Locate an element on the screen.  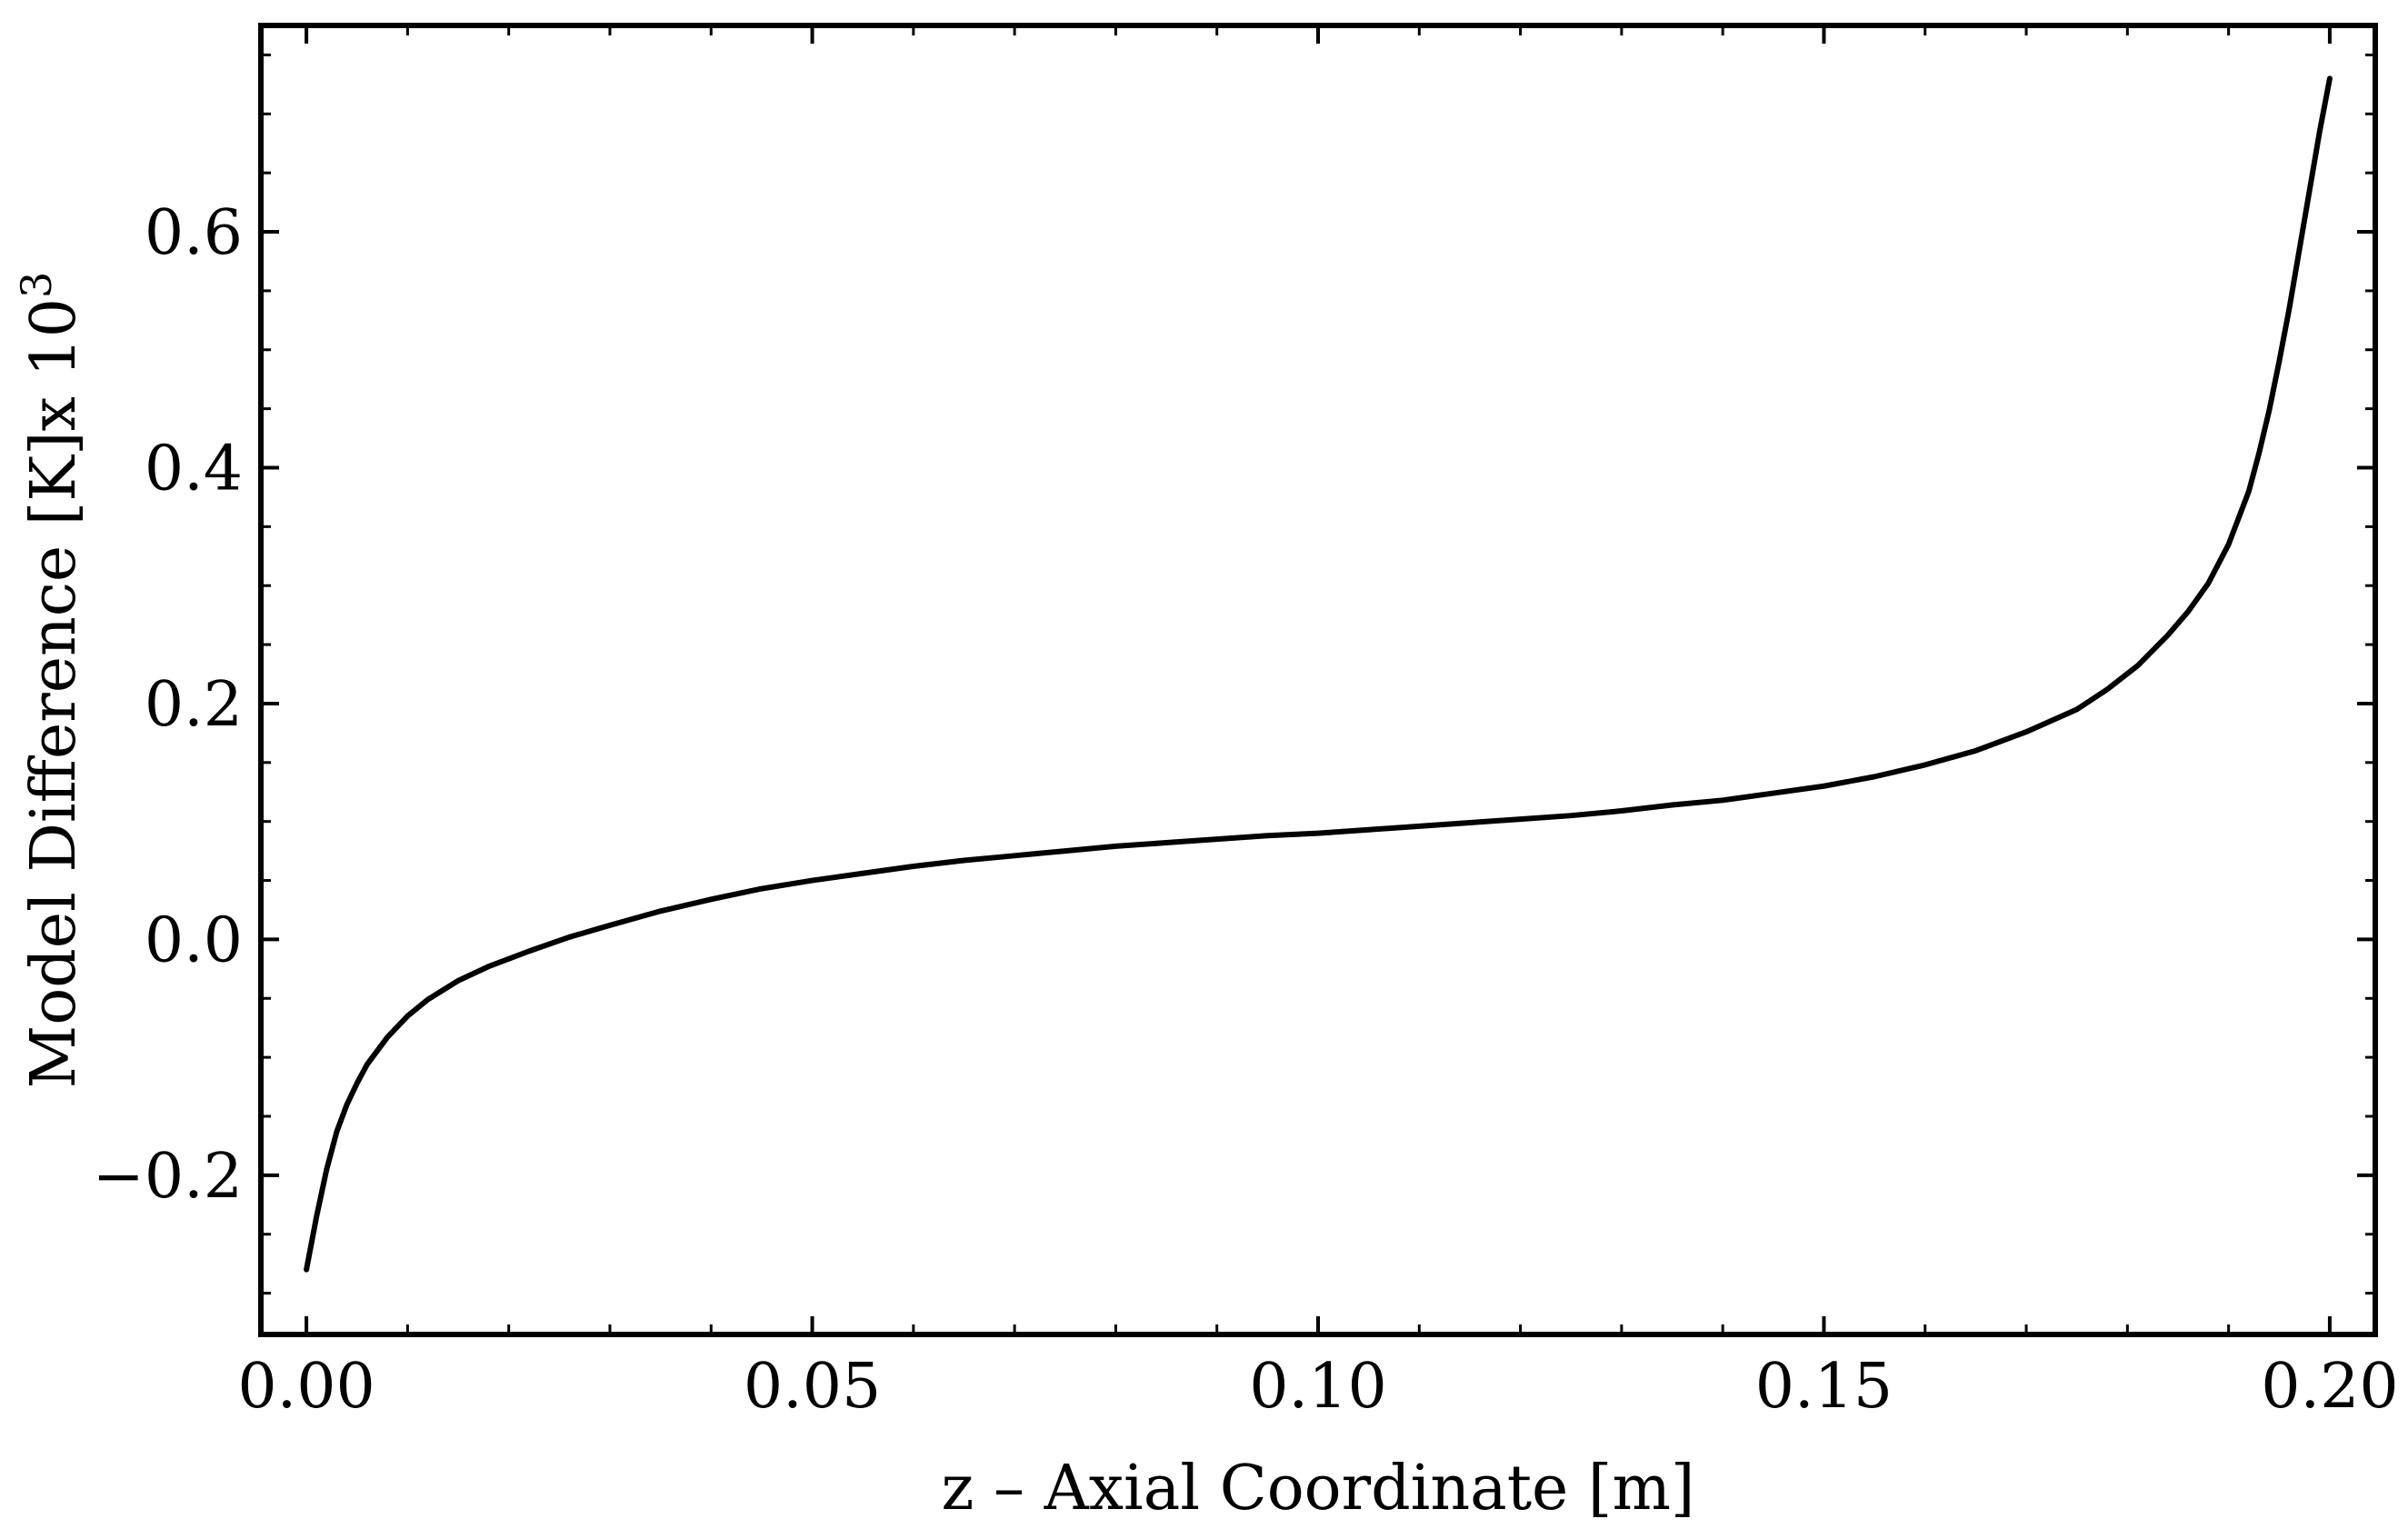
x-tick-label: 0.20 is located at coordinates (2329, 1387).